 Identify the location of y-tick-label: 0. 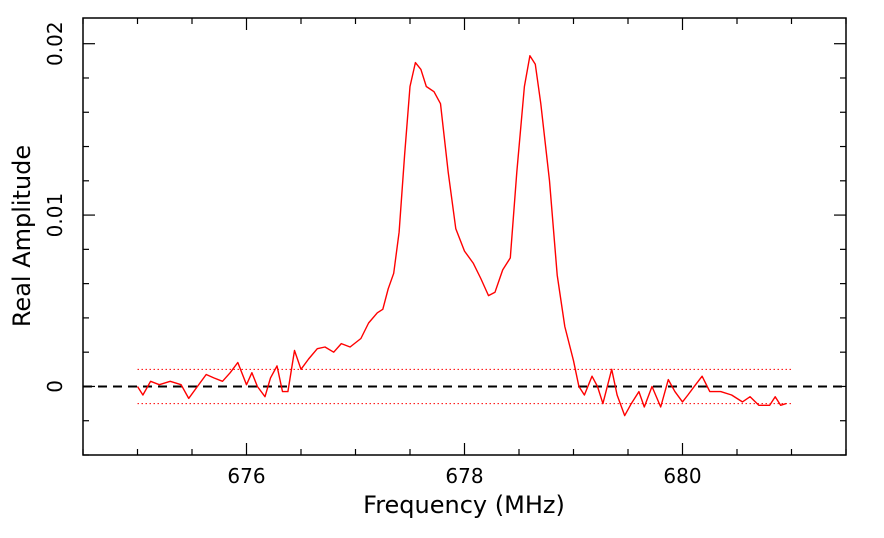
(55, 386).